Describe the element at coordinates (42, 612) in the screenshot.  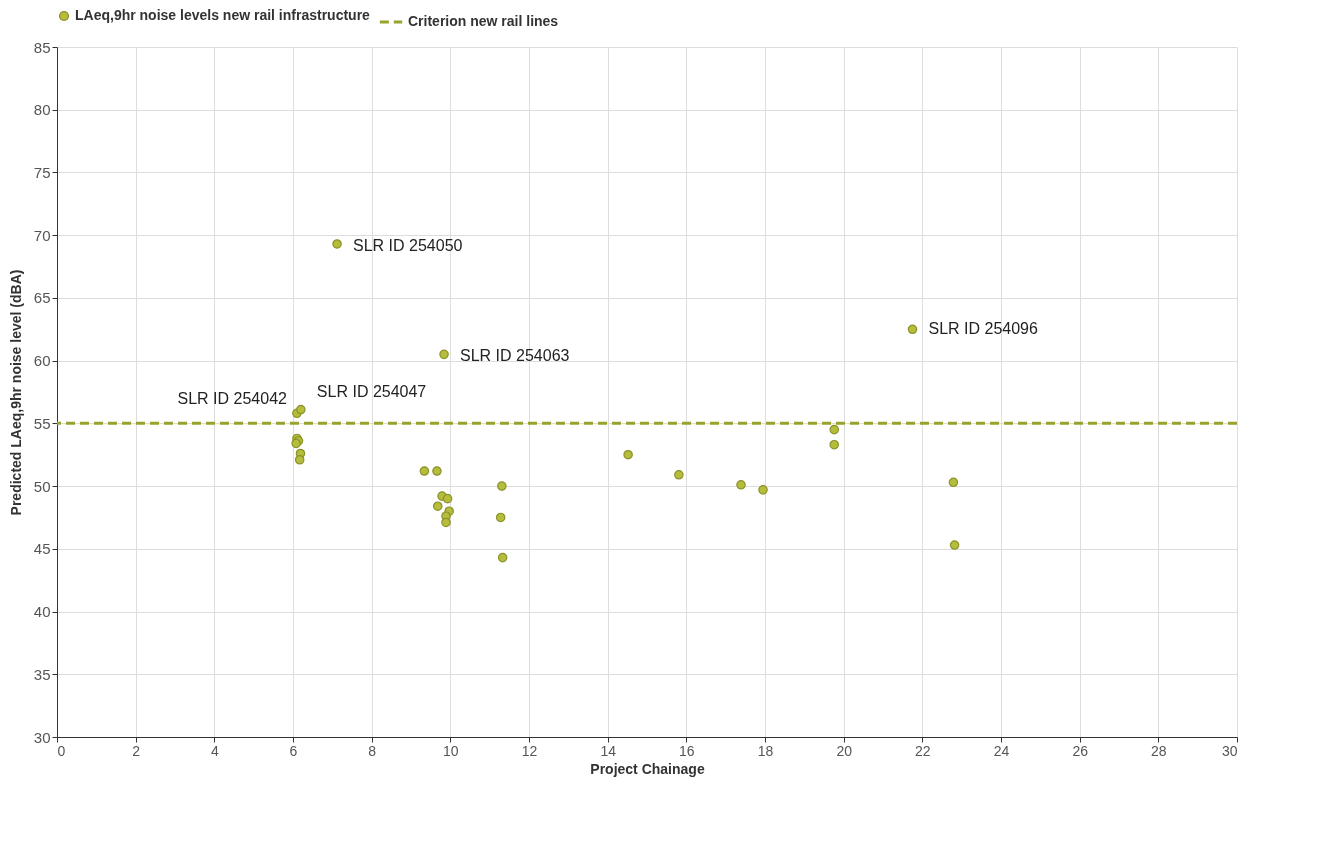
I see `y-tick-label: 40` at that location.